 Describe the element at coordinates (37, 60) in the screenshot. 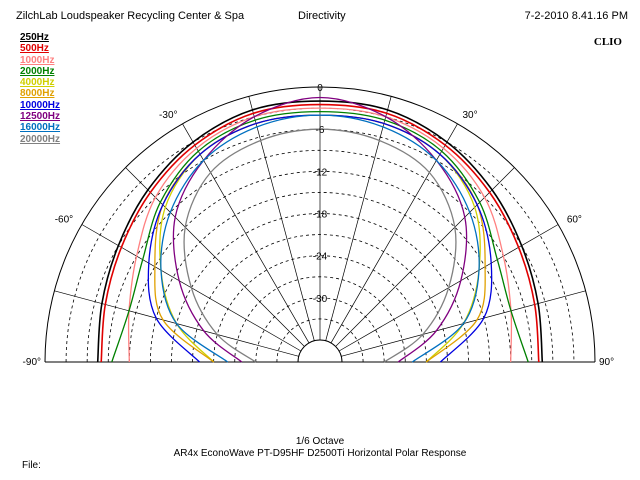

I see `legend-item-1000hz: 1000Hz` at that location.